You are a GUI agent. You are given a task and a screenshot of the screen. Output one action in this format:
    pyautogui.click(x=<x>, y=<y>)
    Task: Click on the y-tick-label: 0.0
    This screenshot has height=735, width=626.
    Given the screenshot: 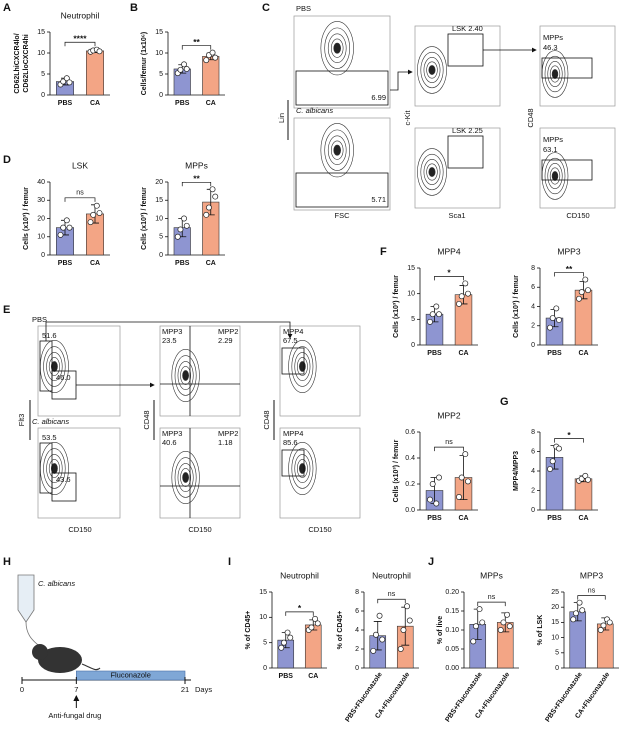 What is the action you would take?
    pyautogui.click(x=410, y=510)
    